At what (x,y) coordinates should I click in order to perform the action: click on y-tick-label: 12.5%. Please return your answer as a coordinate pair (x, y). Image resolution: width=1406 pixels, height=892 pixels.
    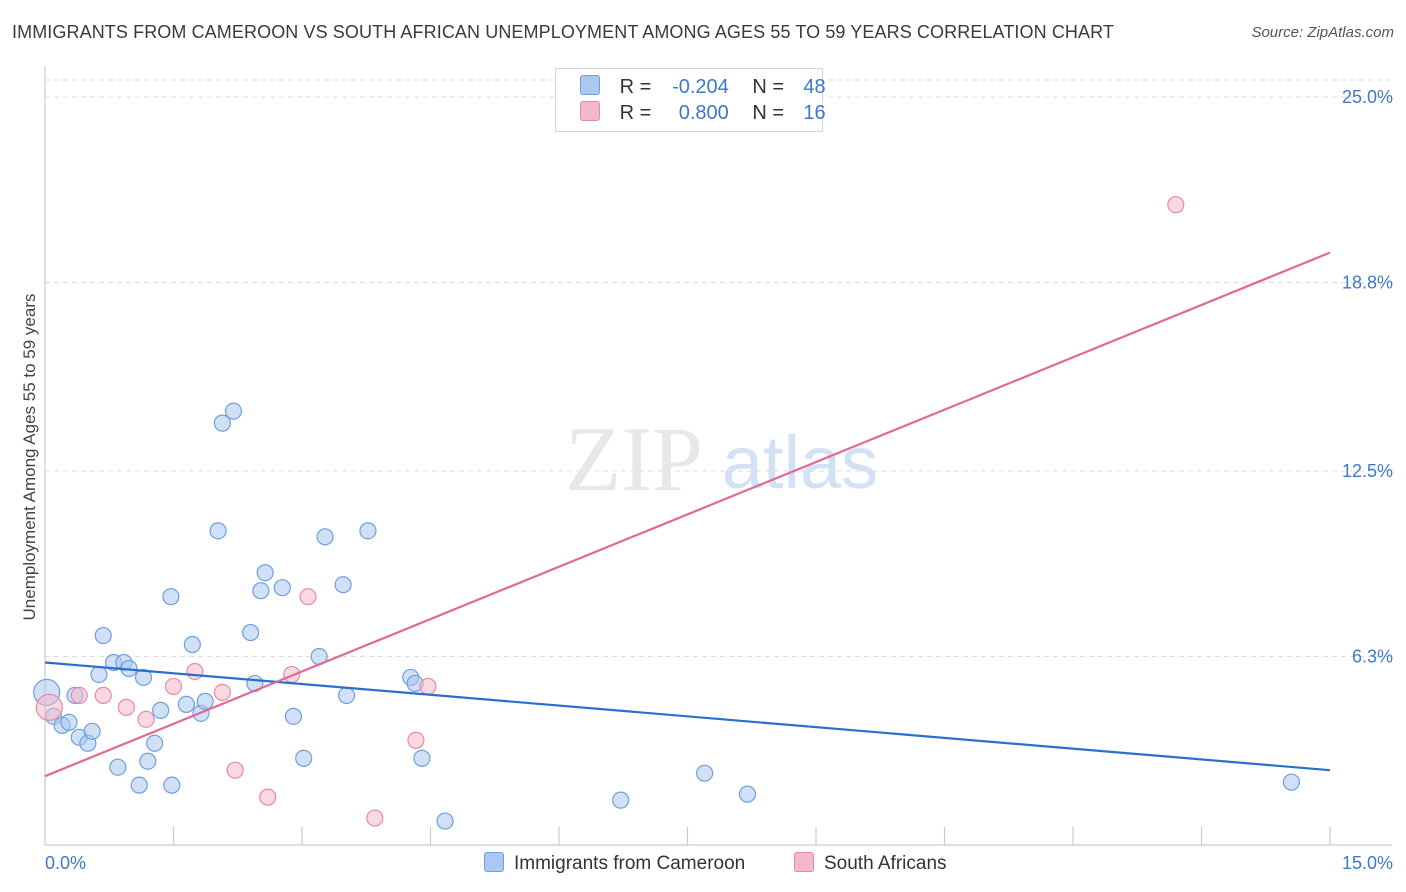
    Looking at the image, I should click on (1367, 471).